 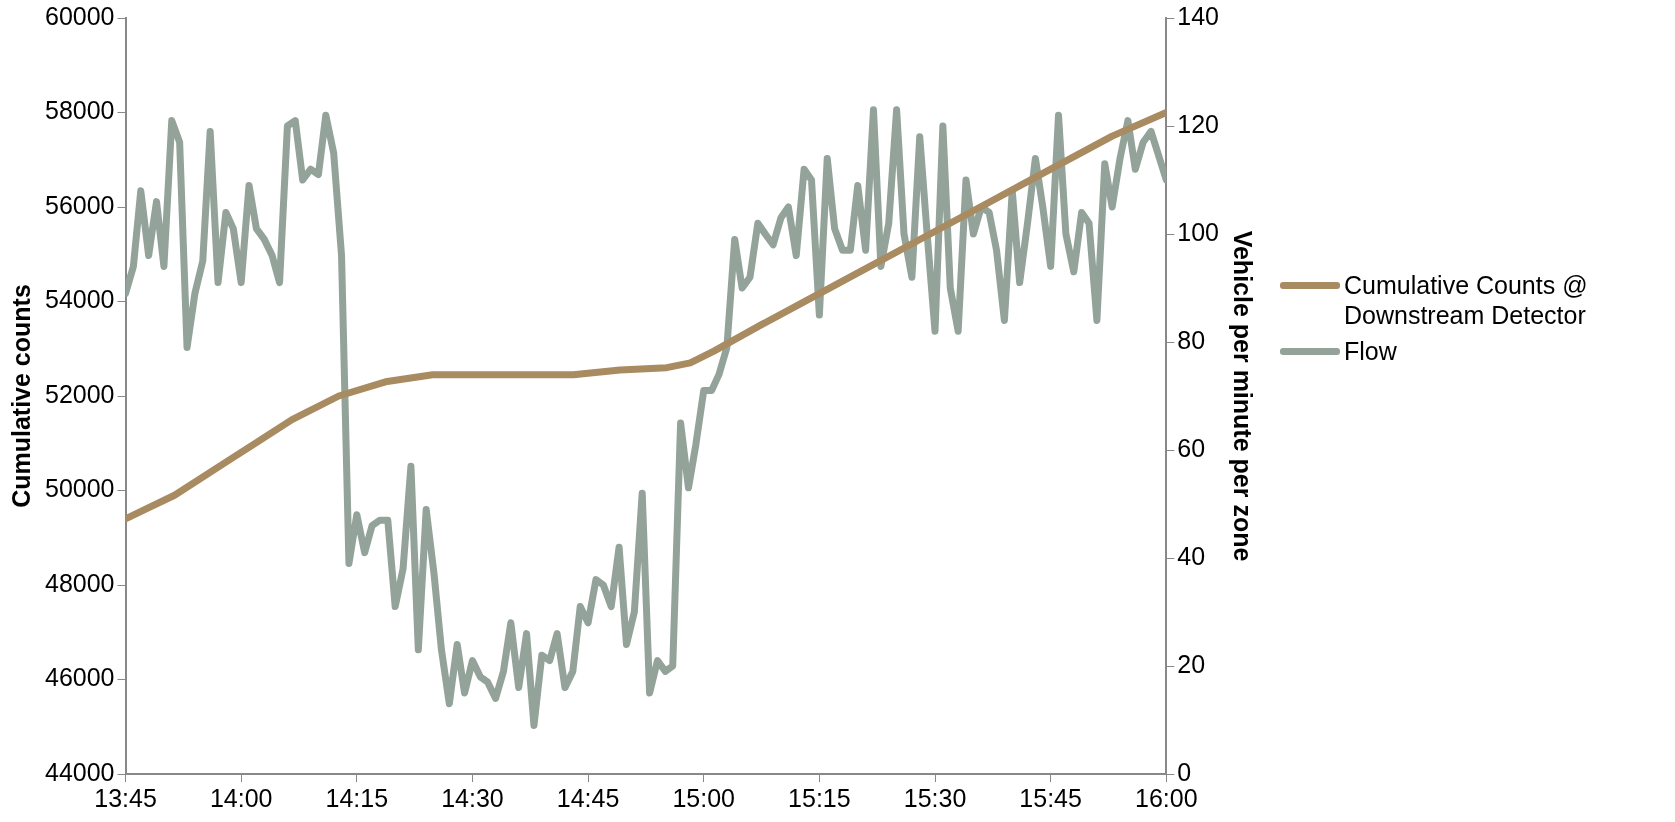 I want to click on y-tick-label: 44000, so click(x=79, y=771).